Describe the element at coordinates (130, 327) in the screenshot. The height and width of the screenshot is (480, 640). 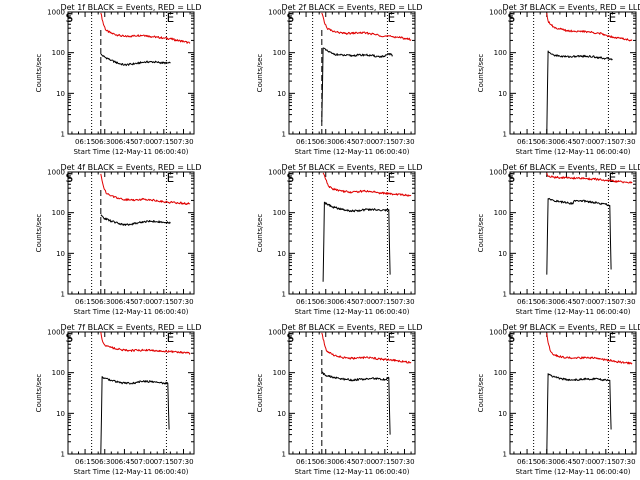
I see `chart-title: Det 7f BLACK = Events, RED = LLD` at that location.